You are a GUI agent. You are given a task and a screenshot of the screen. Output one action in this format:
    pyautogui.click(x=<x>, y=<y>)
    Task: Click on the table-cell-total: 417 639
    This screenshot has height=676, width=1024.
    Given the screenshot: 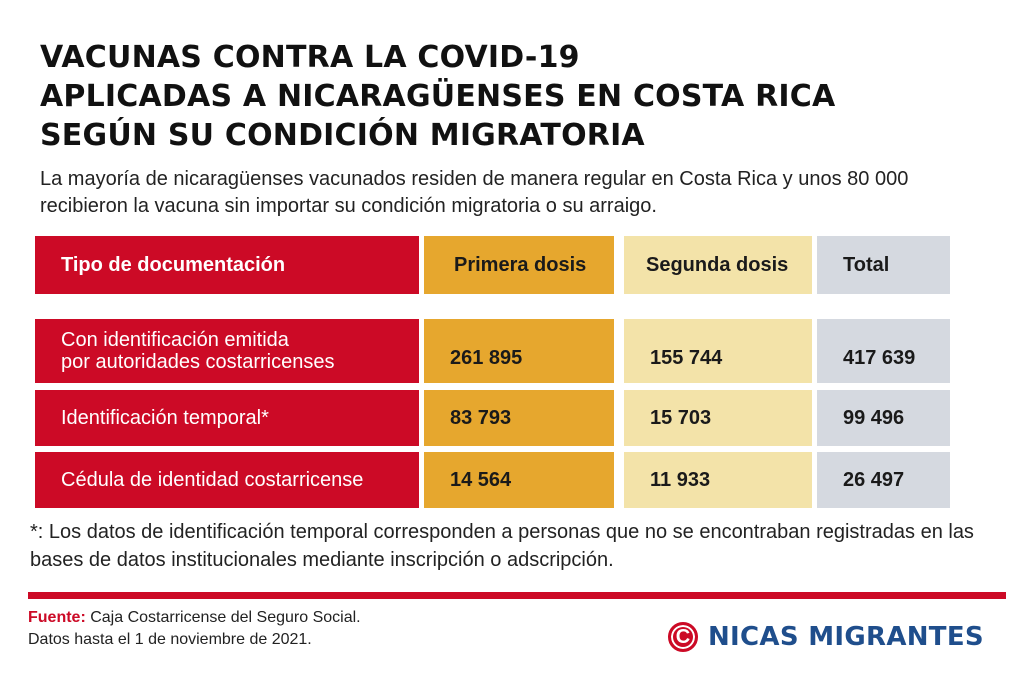 What is the action you would take?
    pyautogui.click(x=883, y=351)
    